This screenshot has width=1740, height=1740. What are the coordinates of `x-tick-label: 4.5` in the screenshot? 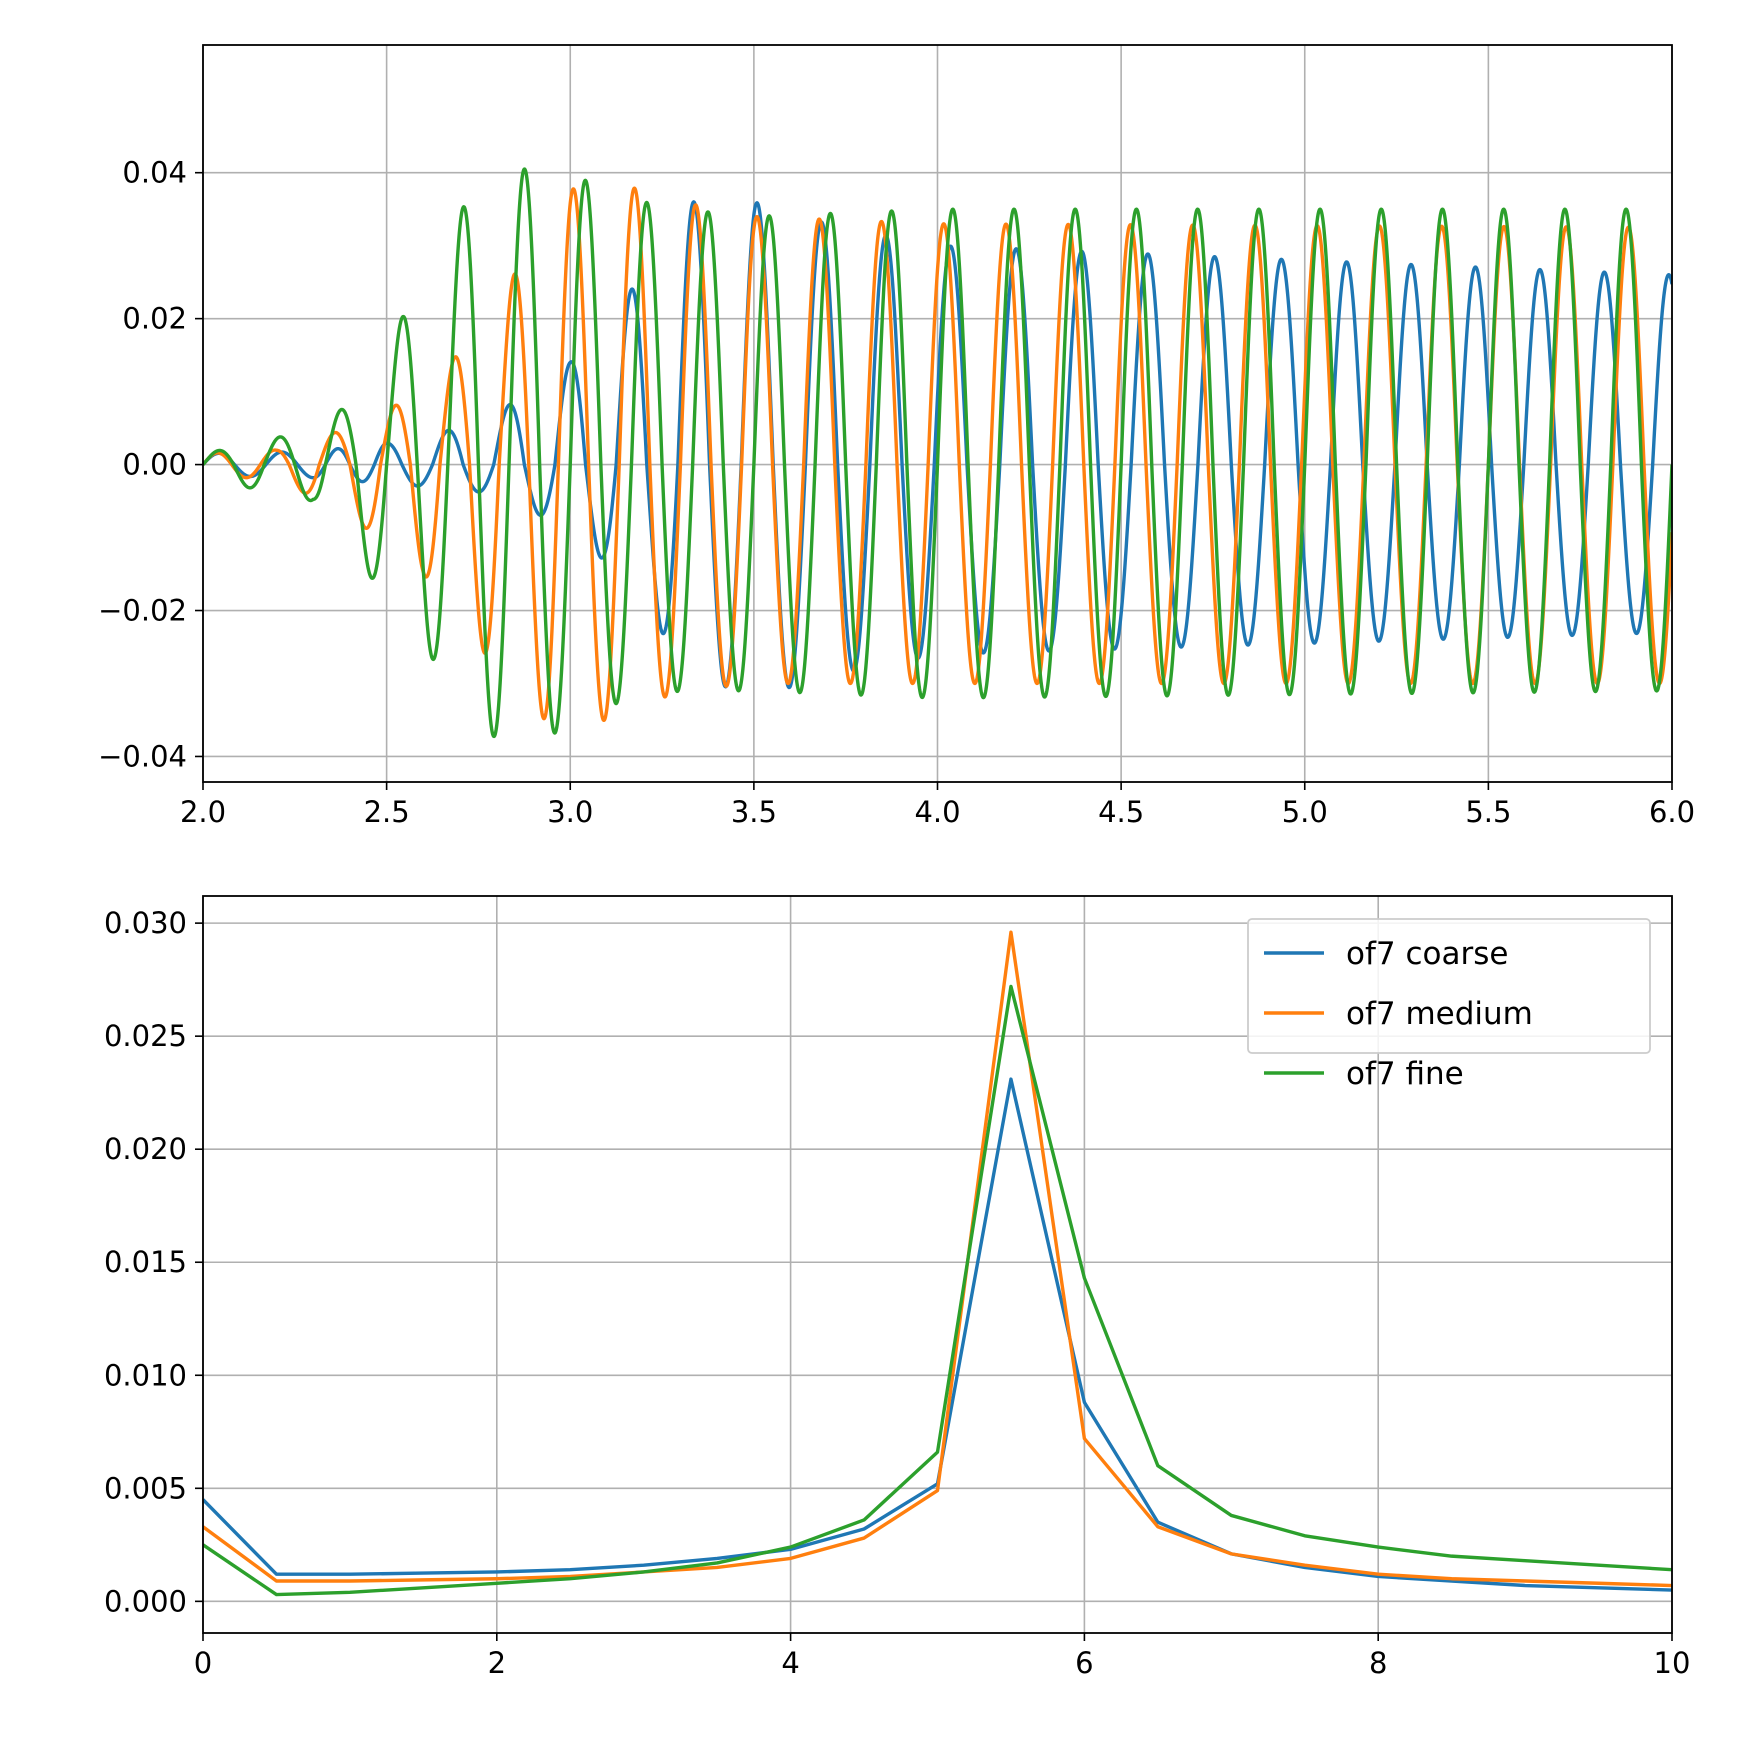 It's located at (1121, 812).